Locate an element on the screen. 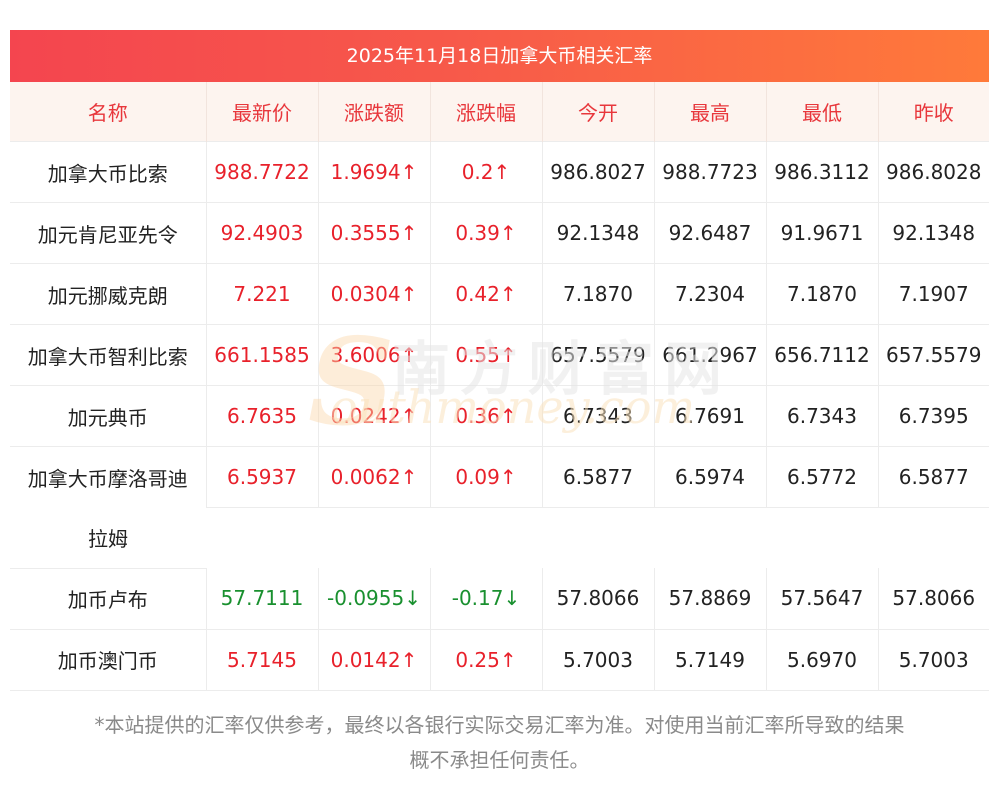  change-percent: -0.17↓ is located at coordinates (485, 598).